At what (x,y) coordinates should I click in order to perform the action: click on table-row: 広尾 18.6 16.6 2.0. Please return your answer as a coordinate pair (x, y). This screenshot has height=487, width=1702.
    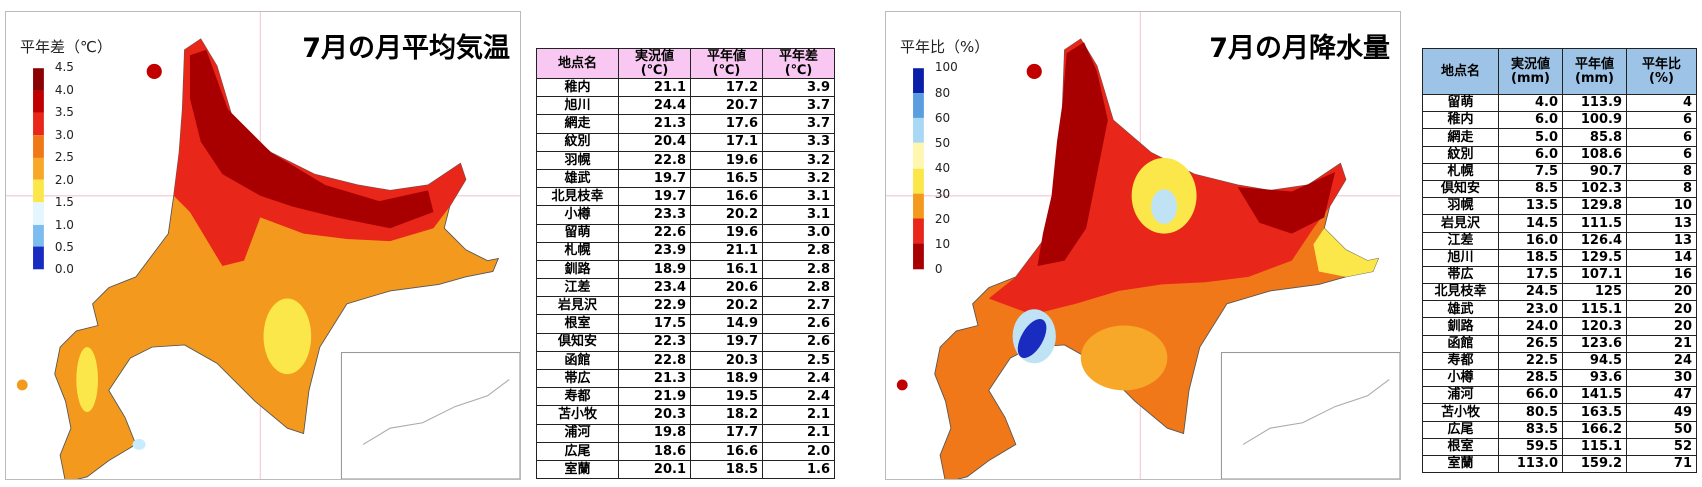
    Looking at the image, I should click on (685, 451).